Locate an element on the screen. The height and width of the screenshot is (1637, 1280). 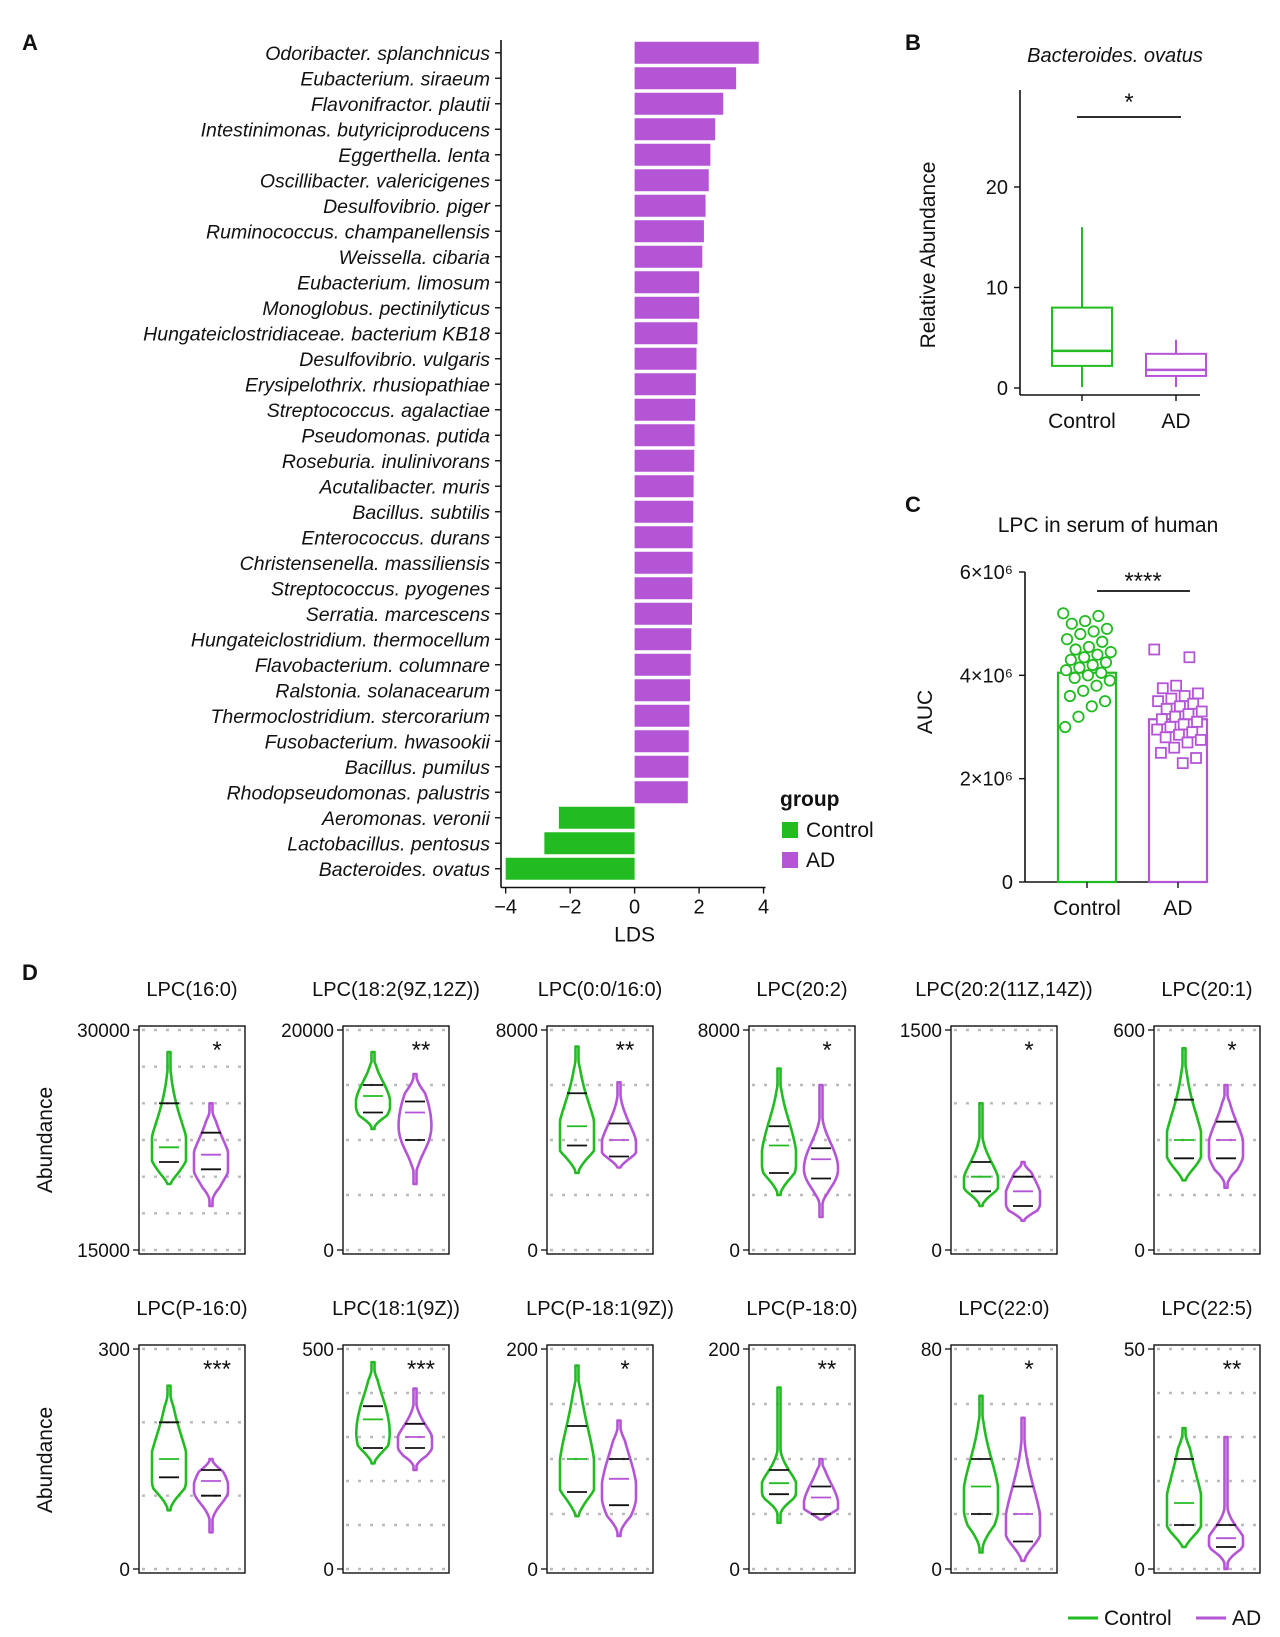
species-label: Roseburia. inulinivorans is located at coordinates (386, 462).